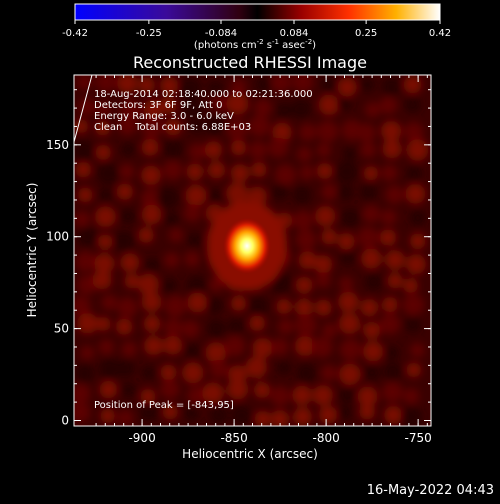 The height and width of the screenshot is (504, 500). I want to click on colorbar-tick-label: 0.42, so click(440, 33).